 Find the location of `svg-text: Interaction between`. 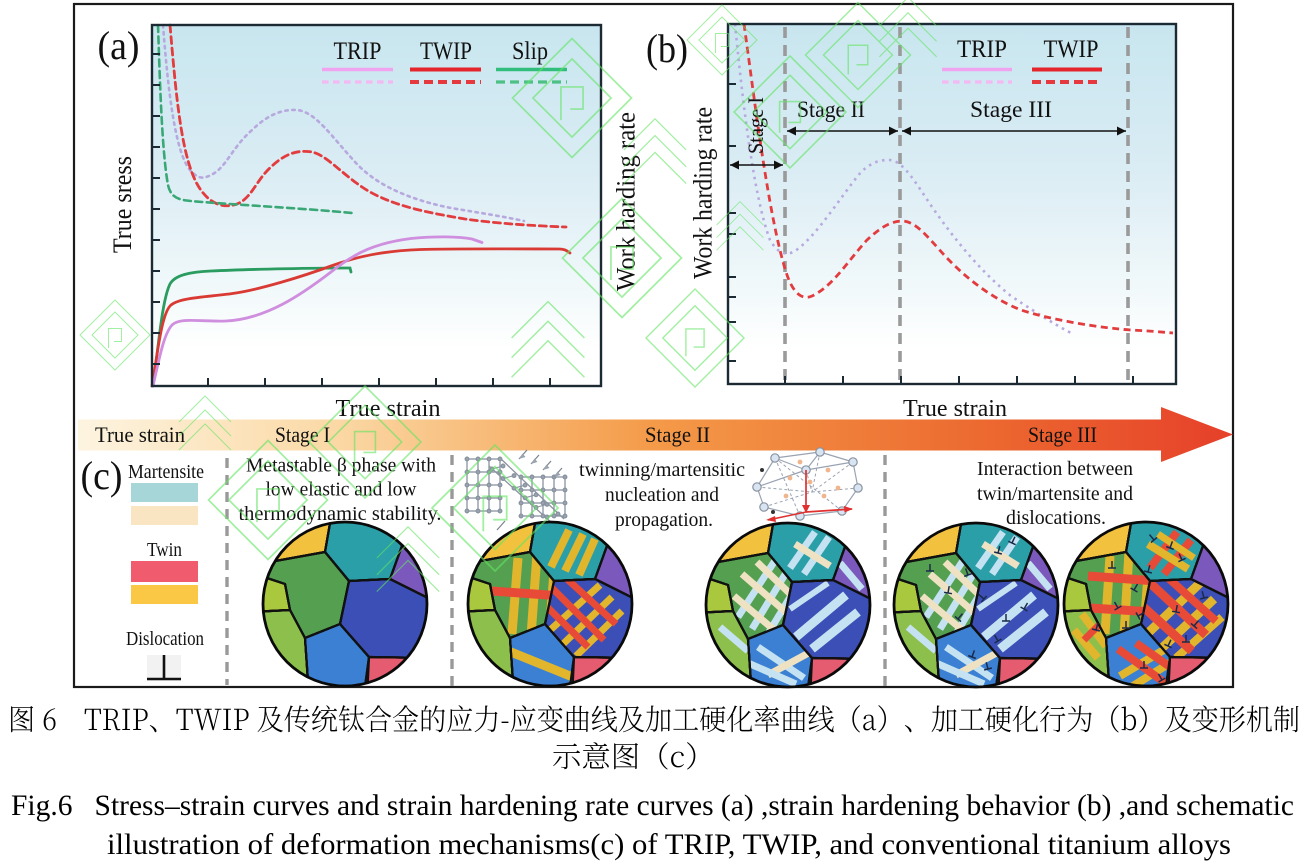

svg-text: Interaction between is located at coordinates (1055, 469).